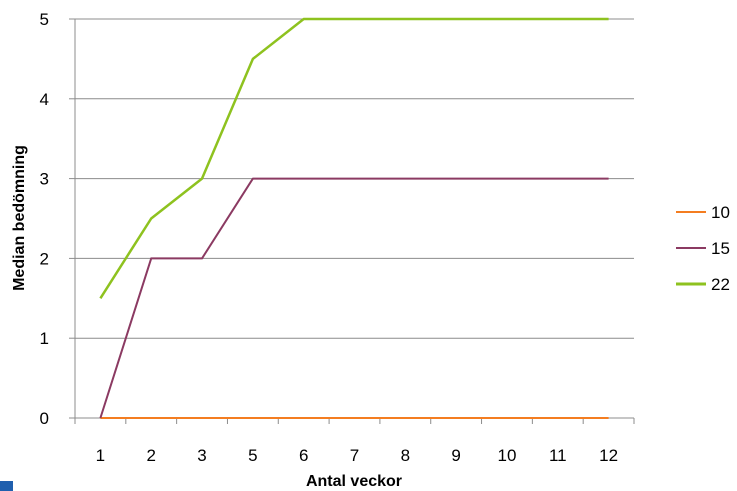  Describe the element at coordinates (252, 455) in the screenshot. I see `x-tick-label: 5` at that location.